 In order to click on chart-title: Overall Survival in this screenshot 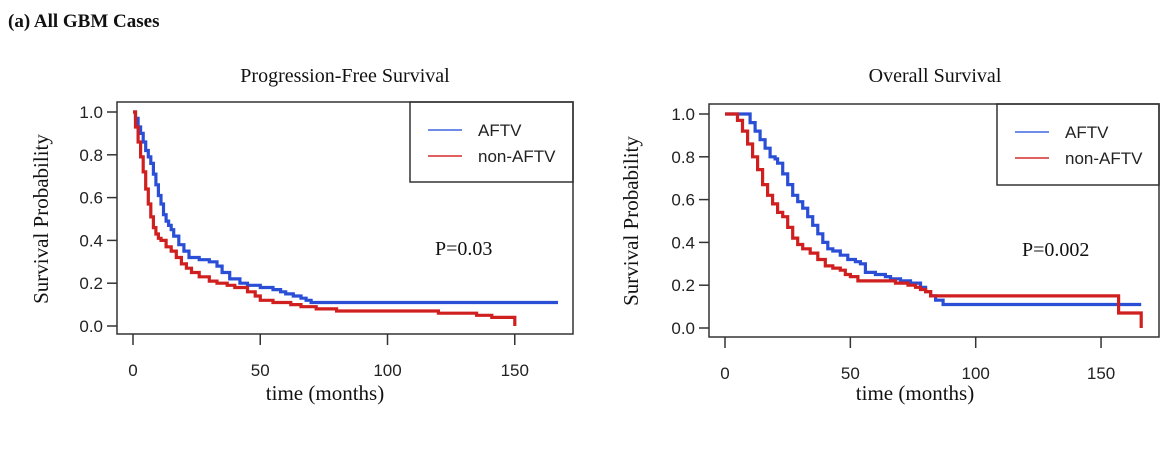, I will do `click(935, 76)`.